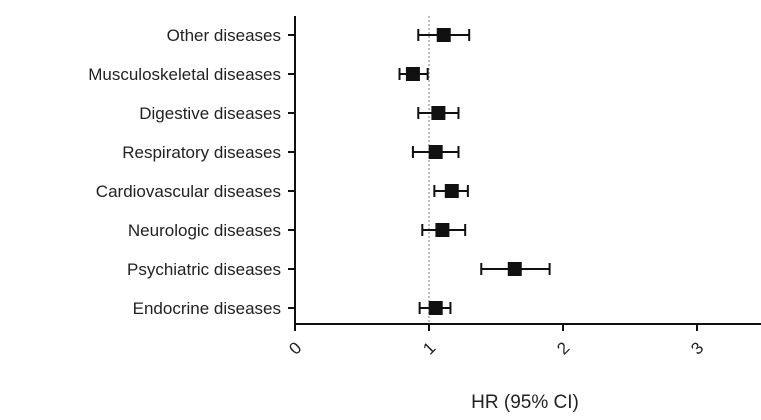 The height and width of the screenshot is (420, 761). What do you see at coordinates (474, 171) in the screenshot?
I see `data-marks` at bounding box center [474, 171].